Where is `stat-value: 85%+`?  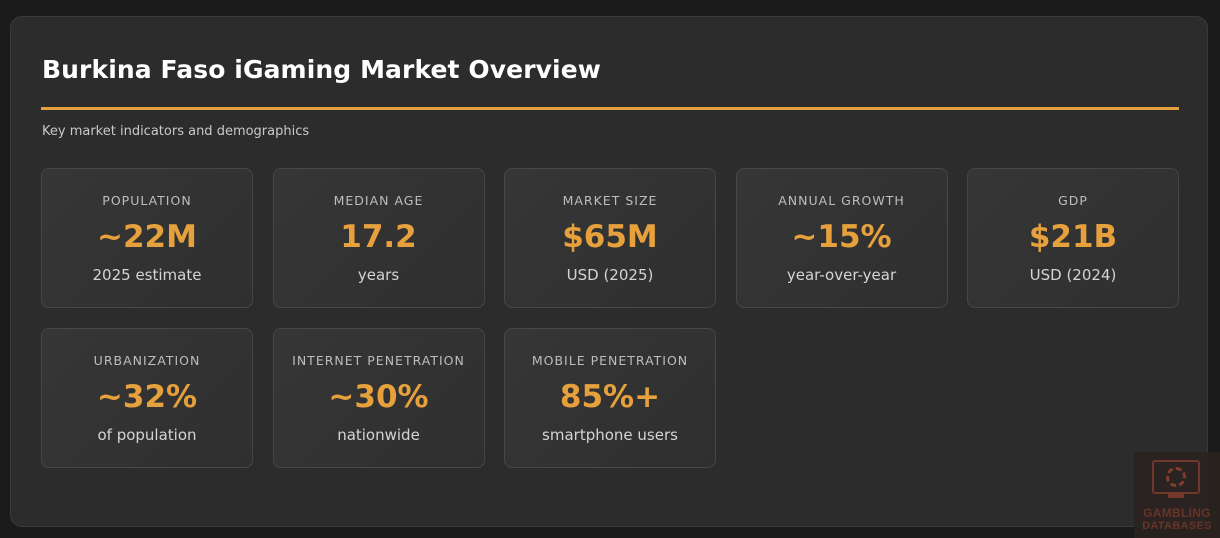
stat-value: 85%+ is located at coordinates (610, 397).